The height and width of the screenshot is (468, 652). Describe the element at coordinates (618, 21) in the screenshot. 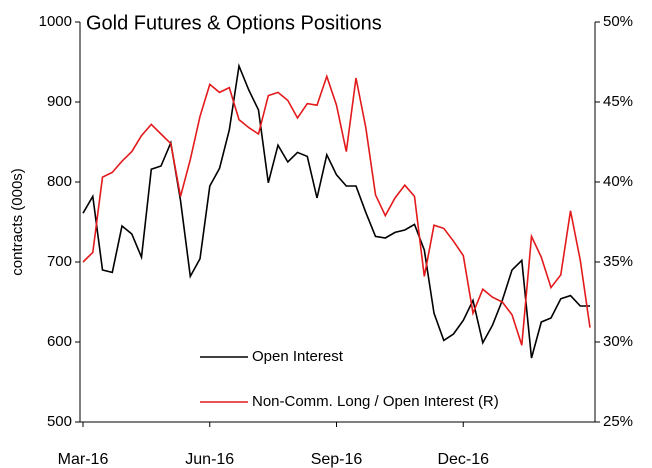

I see `y2-tick-label: 50%` at that location.